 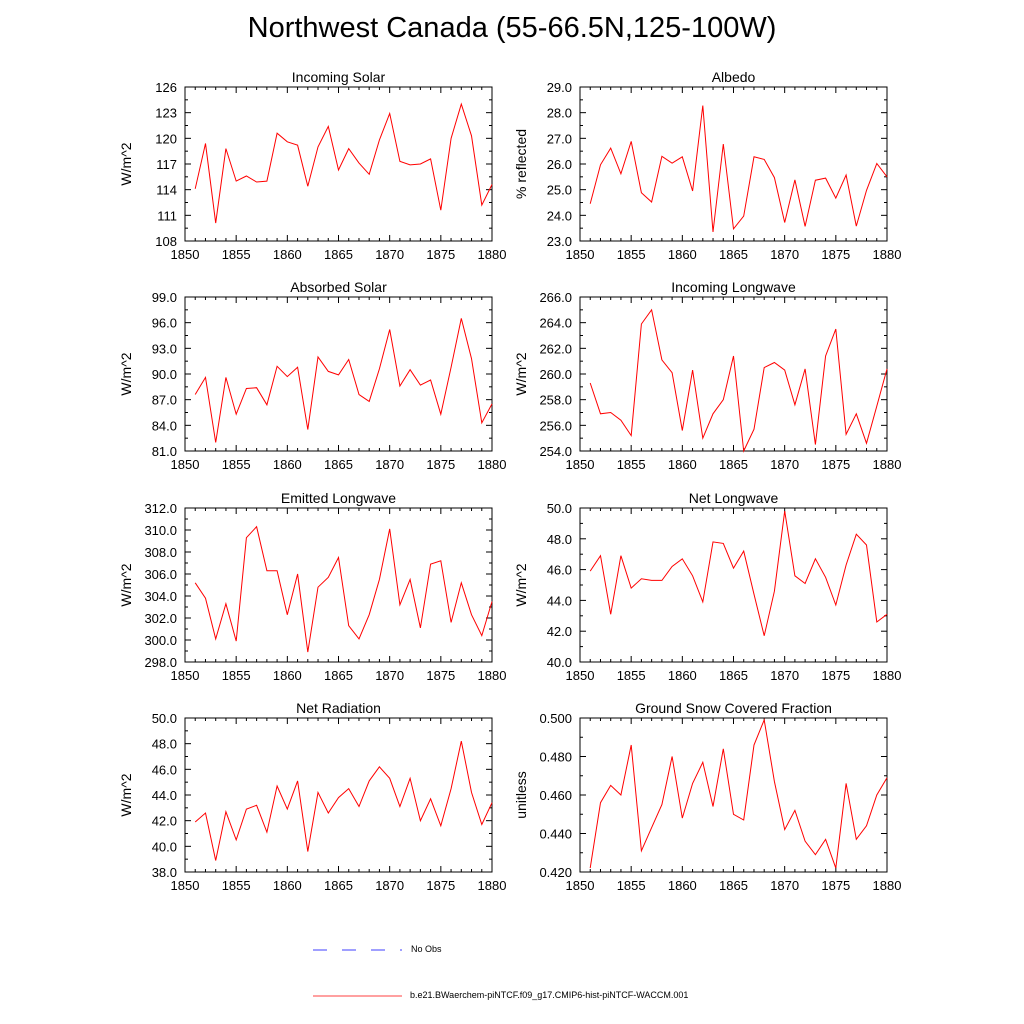 What do you see at coordinates (166, 87) in the screenshot?
I see `panel-1-ytick-label: 126` at bounding box center [166, 87].